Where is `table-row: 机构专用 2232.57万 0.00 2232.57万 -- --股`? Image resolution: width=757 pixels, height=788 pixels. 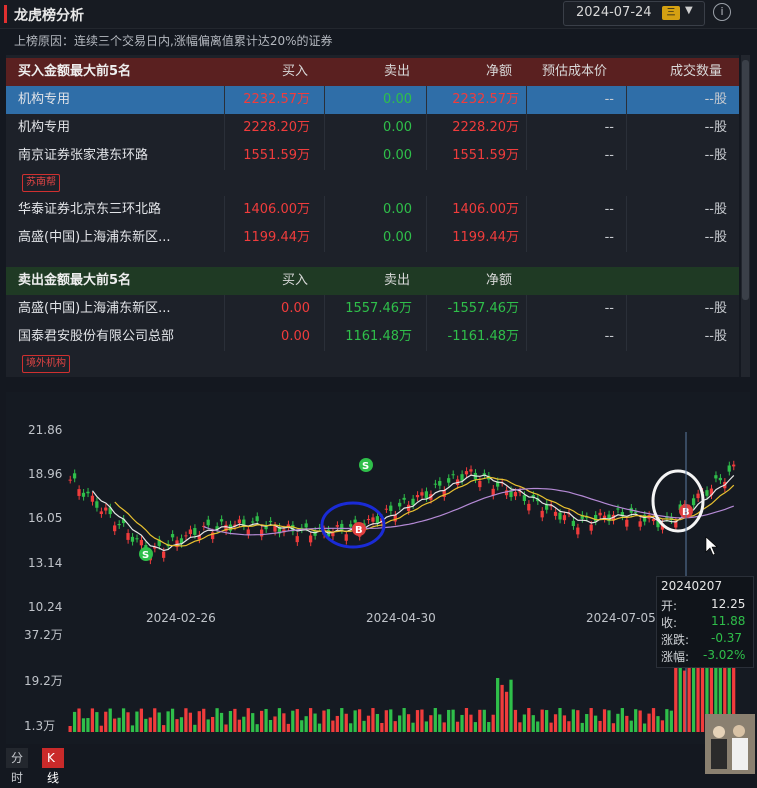 table-row: 机构专用 2232.57万 0.00 2232.57万 -- --股 is located at coordinates (372, 100).